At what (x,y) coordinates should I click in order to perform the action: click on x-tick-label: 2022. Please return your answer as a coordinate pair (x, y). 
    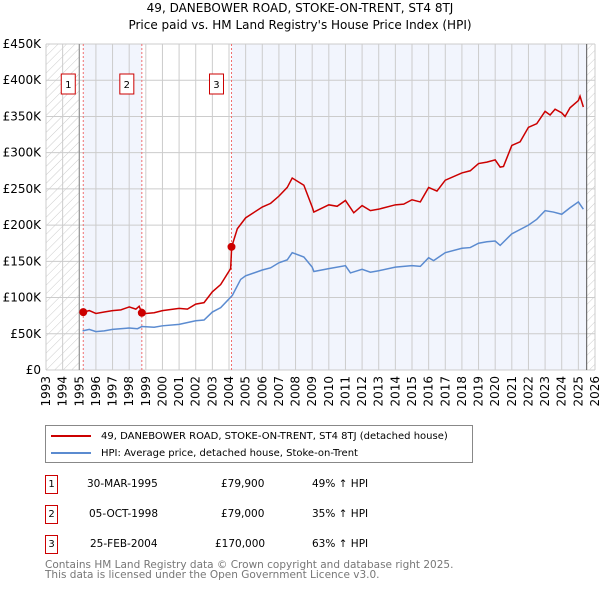
    Looking at the image, I should click on (528, 391).